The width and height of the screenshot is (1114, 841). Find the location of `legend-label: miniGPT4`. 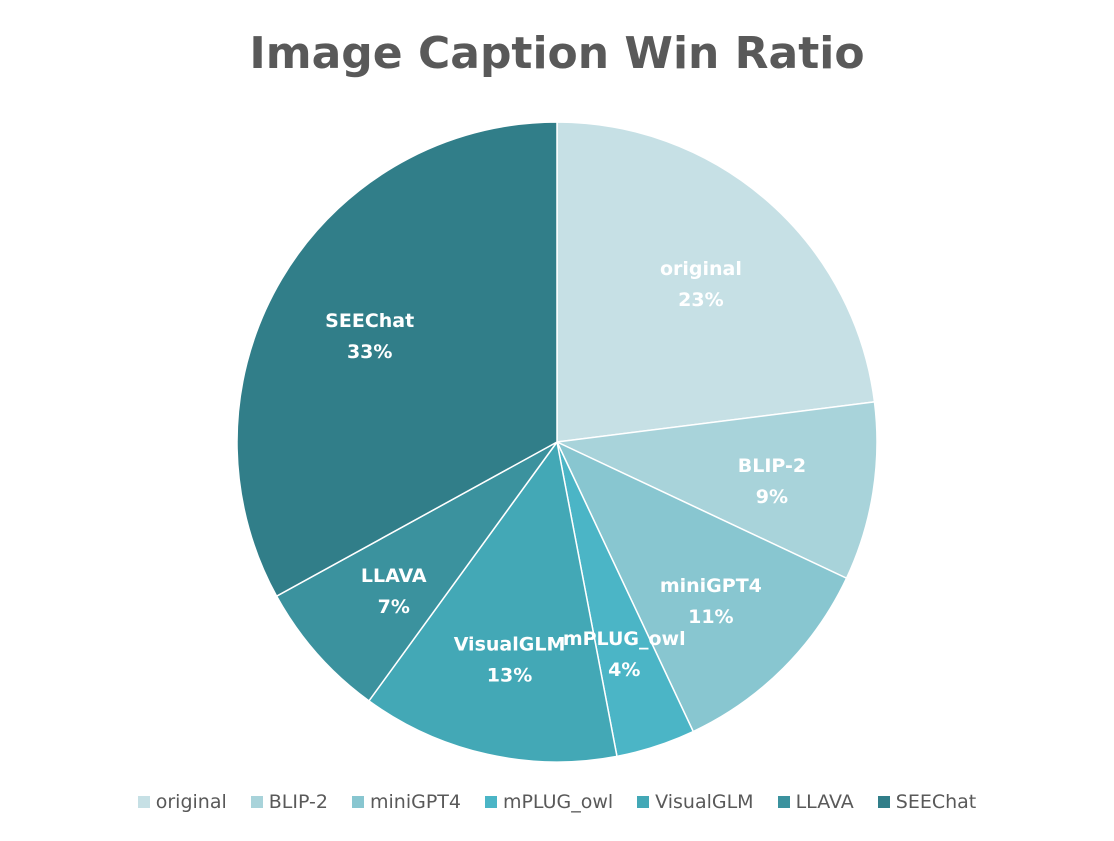

legend-label: miniGPT4 is located at coordinates (415, 802).